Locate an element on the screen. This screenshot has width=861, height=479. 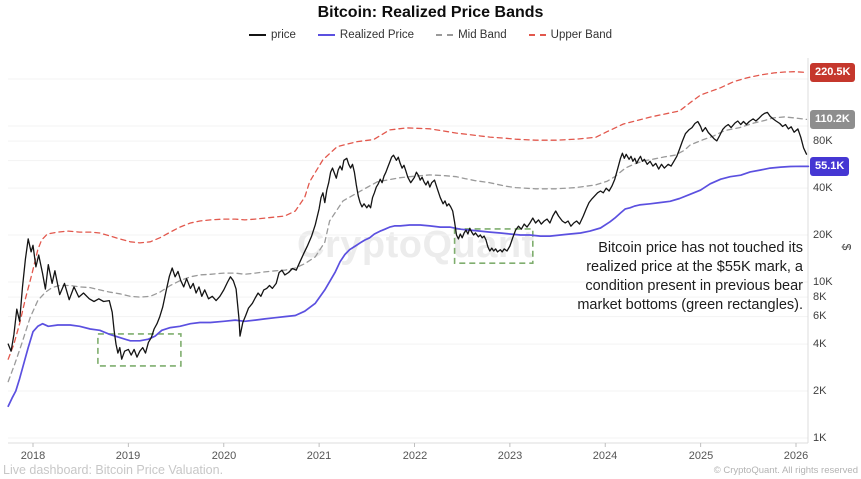
y-tick-label: 6K is located at coordinates (820, 316).